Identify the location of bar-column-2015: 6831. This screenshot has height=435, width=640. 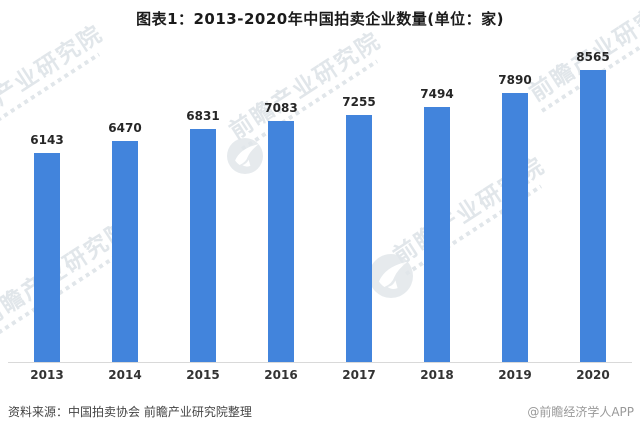
(203, 216).